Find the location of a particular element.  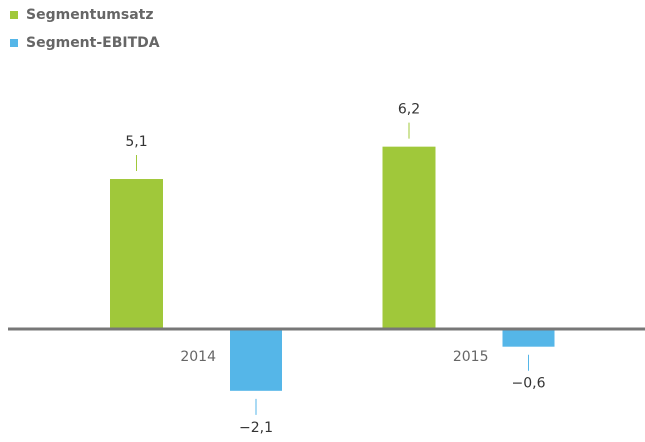

data-label: 6,2 is located at coordinates (409, 110).